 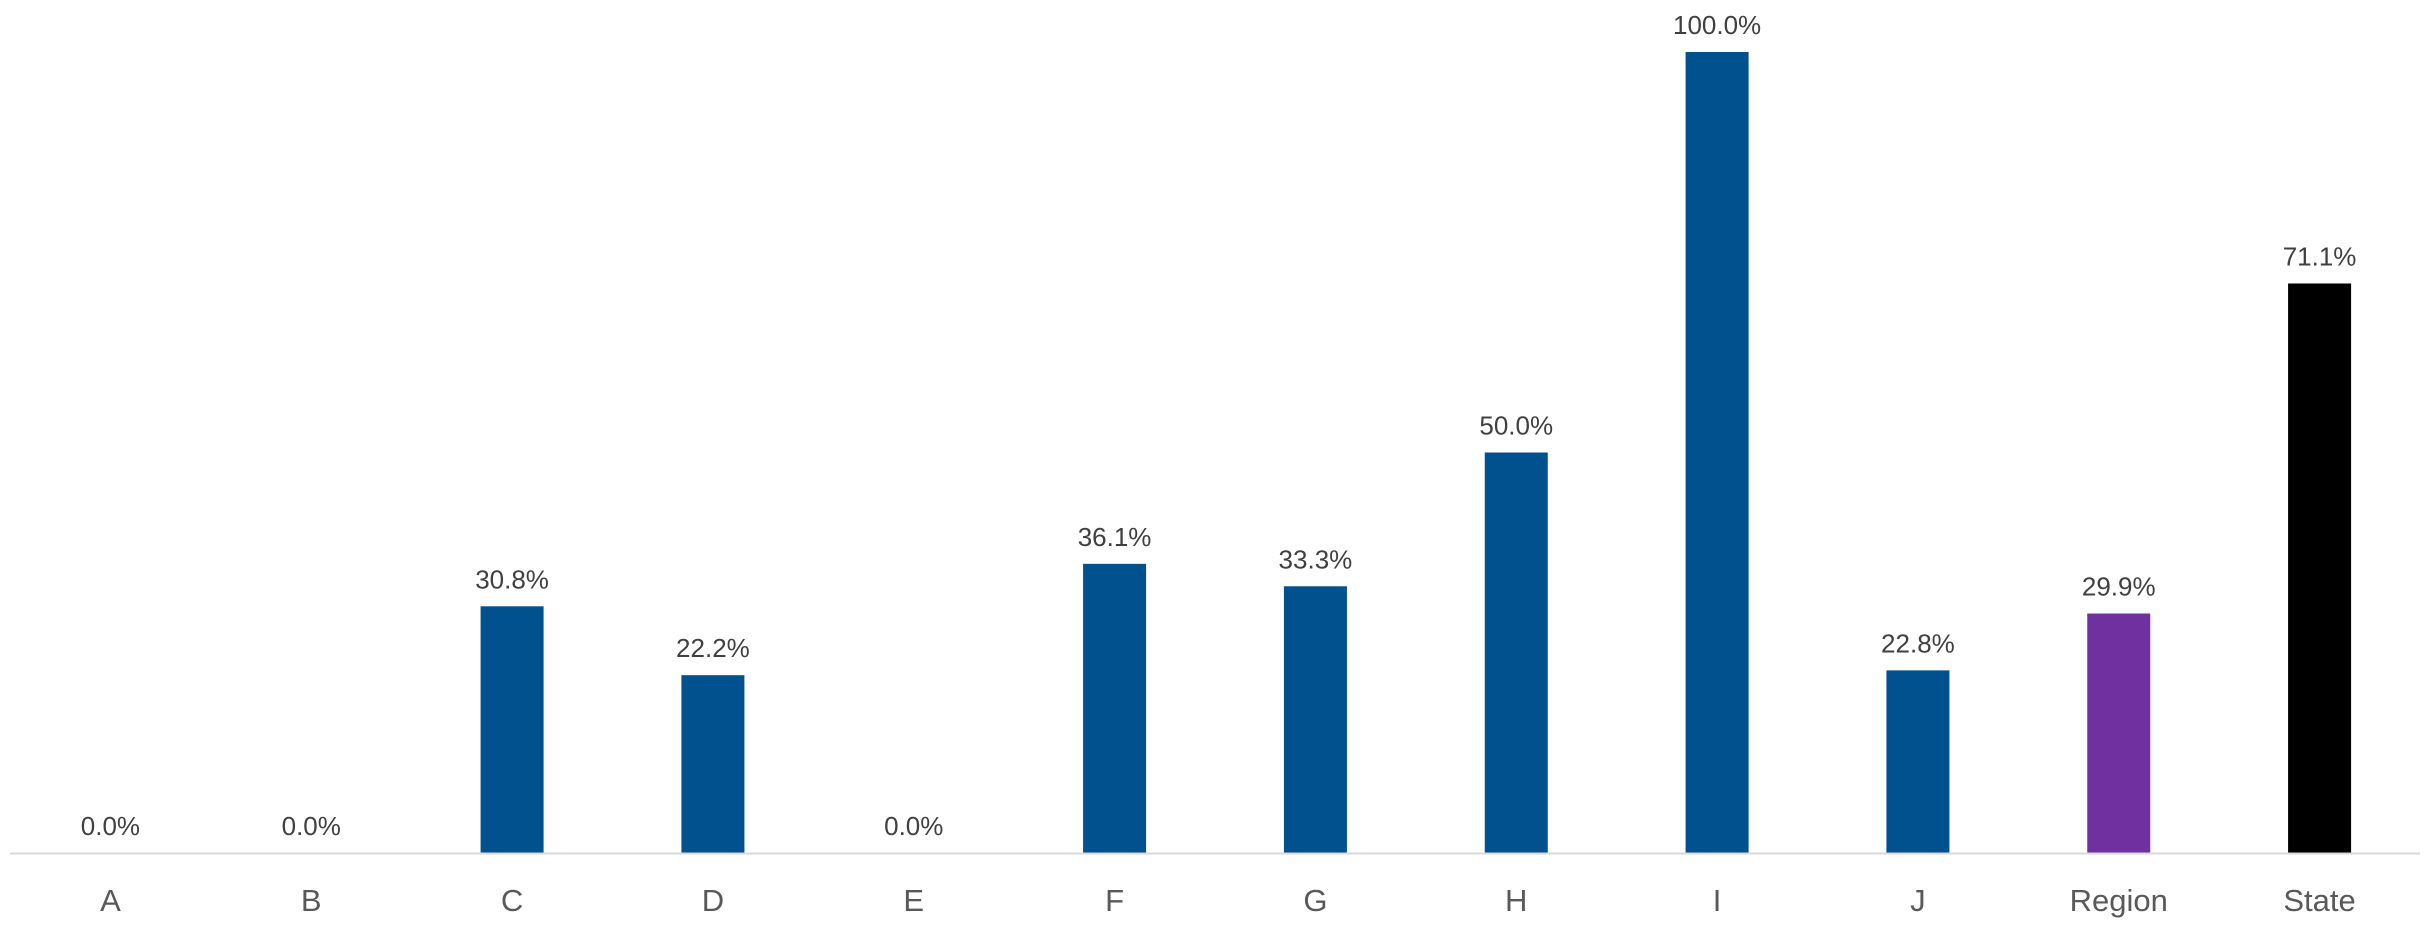 What do you see at coordinates (2320, 256) in the screenshot?
I see `data-label-state: 71.1%` at bounding box center [2320, 256].